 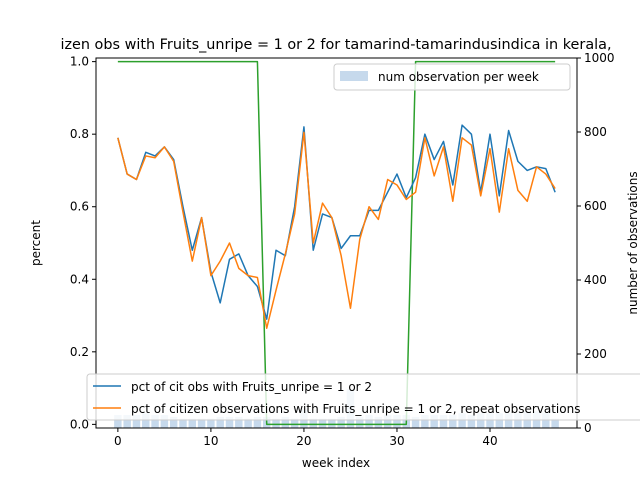 What do you see at coordinates (595, 132) in the screenshot?
I see `y2-tick-label-800: 800` at bounding box center [595, 132].